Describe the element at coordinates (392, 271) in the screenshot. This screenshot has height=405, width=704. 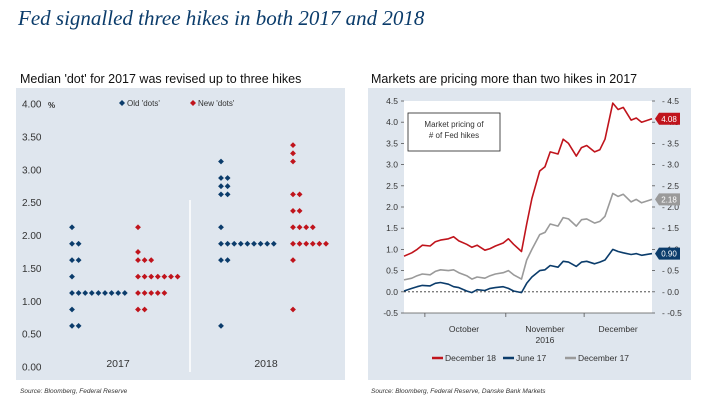
I see `y-tick-label-left: 0.5` at that location.